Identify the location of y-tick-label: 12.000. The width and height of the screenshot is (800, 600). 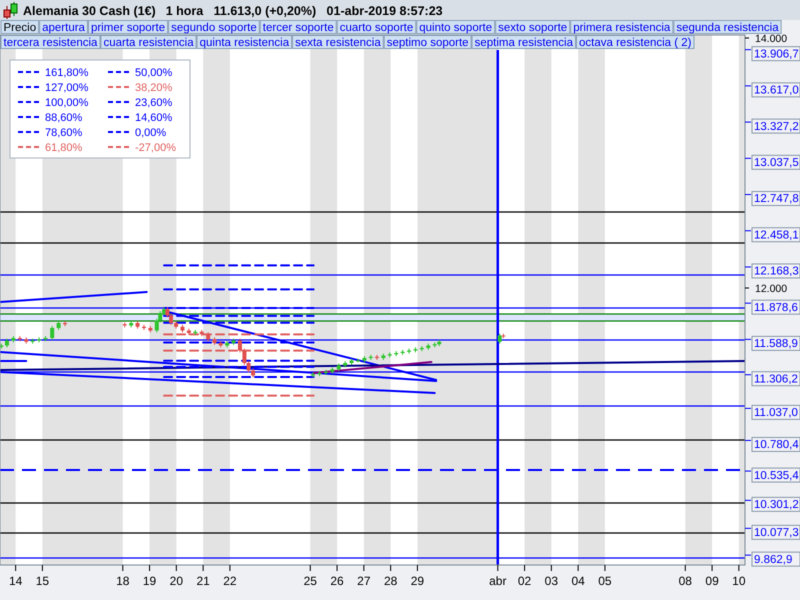
(771, 289).